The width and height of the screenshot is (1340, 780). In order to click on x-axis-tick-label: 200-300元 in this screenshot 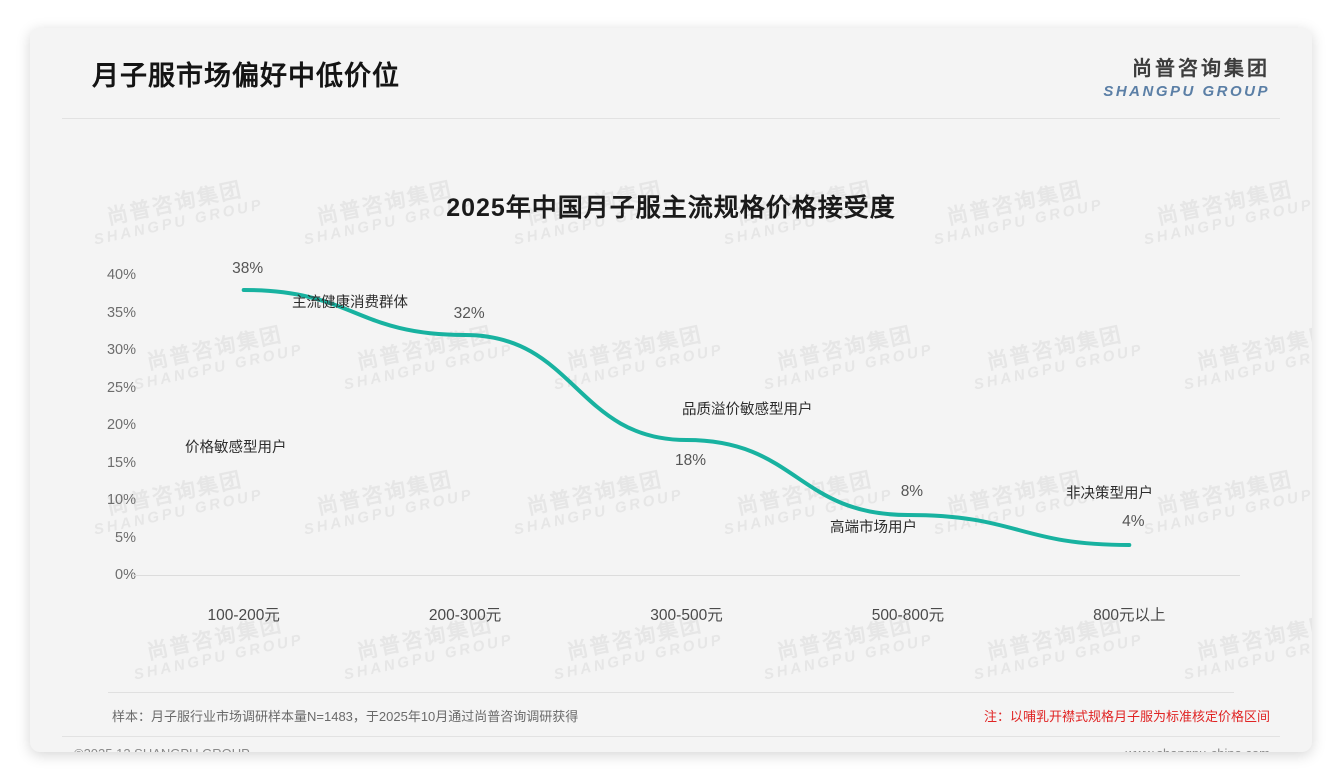, I will do `click(465, 615)`.